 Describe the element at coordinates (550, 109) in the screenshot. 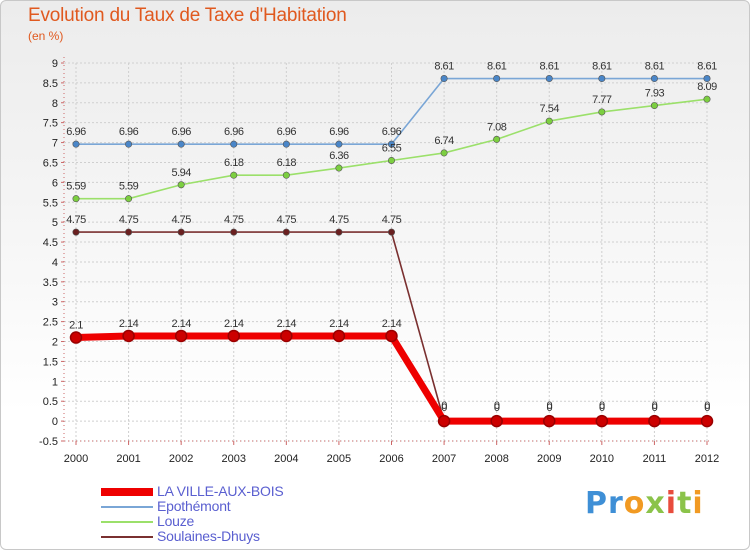

I see `data-label: 7.54` at that location.